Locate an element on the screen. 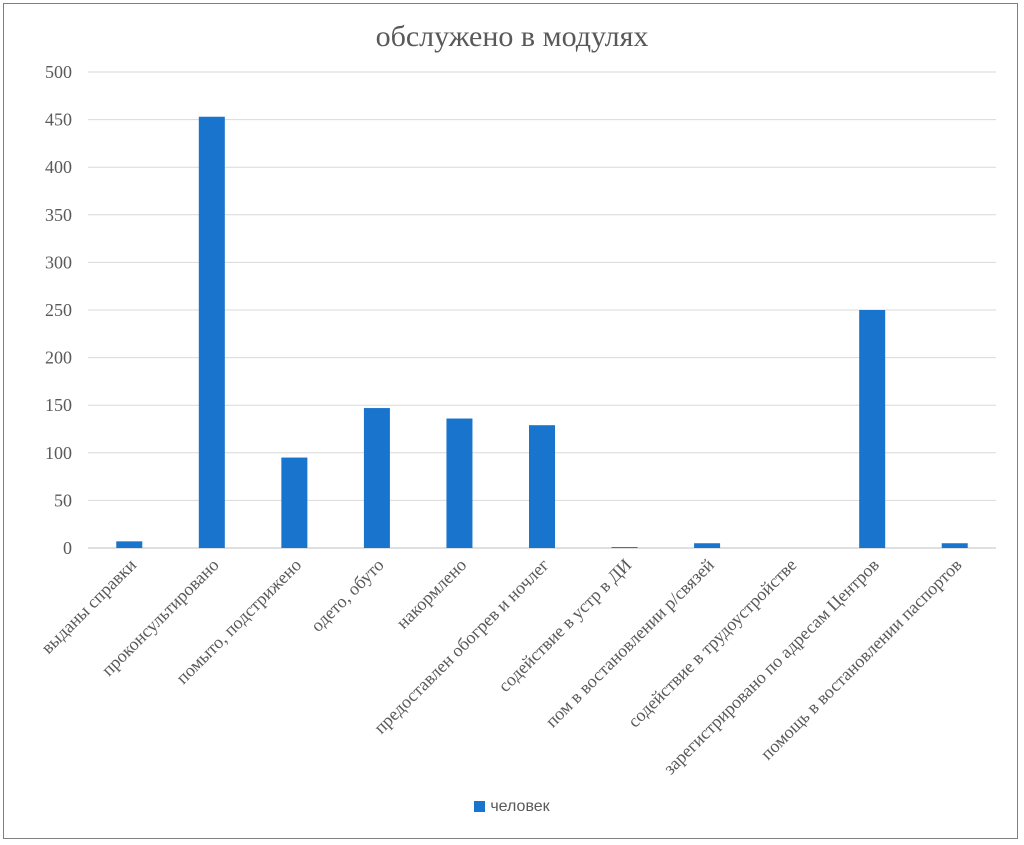  y-tick-label: 400 is located at coordinates (58, 167).